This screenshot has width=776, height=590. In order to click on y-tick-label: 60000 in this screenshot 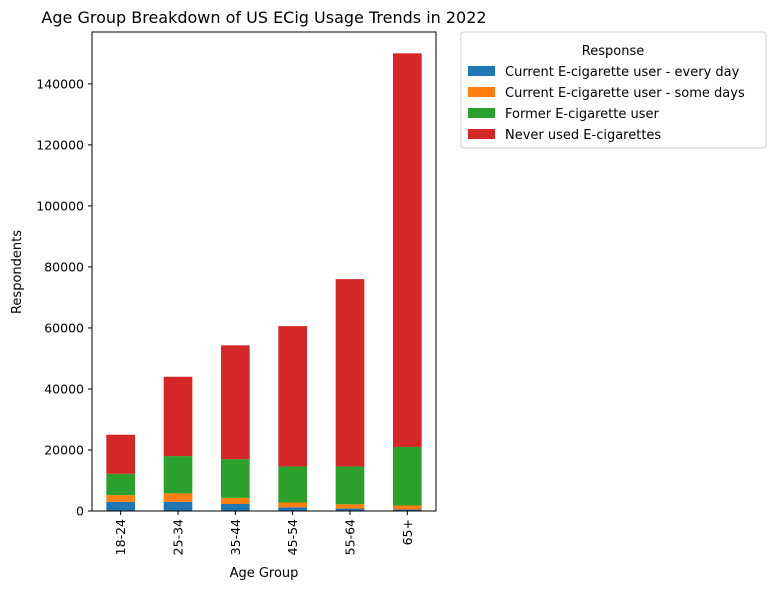, I will do `click(64, 327)`.